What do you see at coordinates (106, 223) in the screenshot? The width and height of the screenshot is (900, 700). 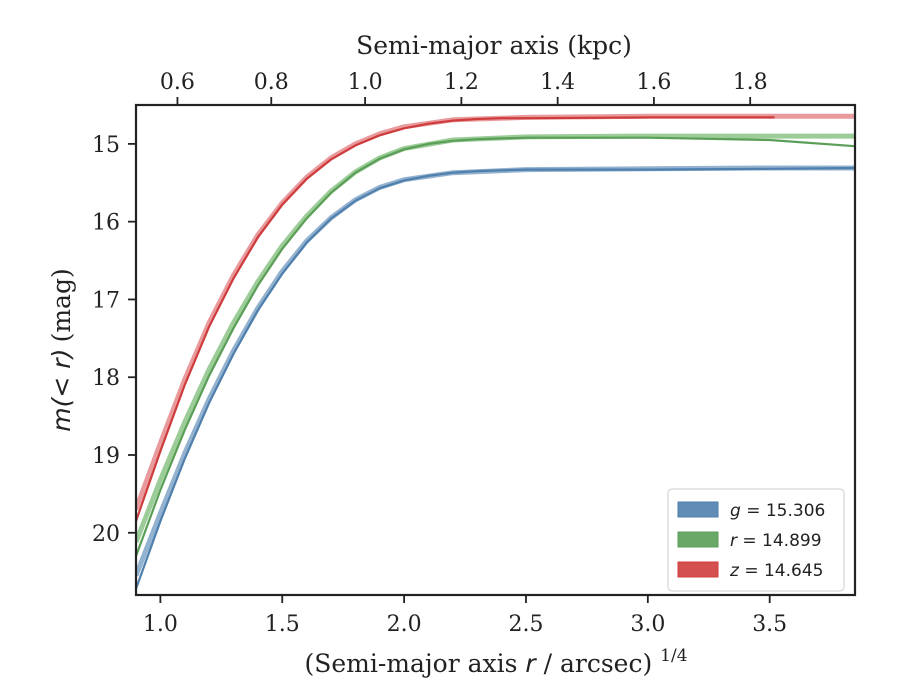 I see `y-tick-label: 16` at bounding box center [106, 223].